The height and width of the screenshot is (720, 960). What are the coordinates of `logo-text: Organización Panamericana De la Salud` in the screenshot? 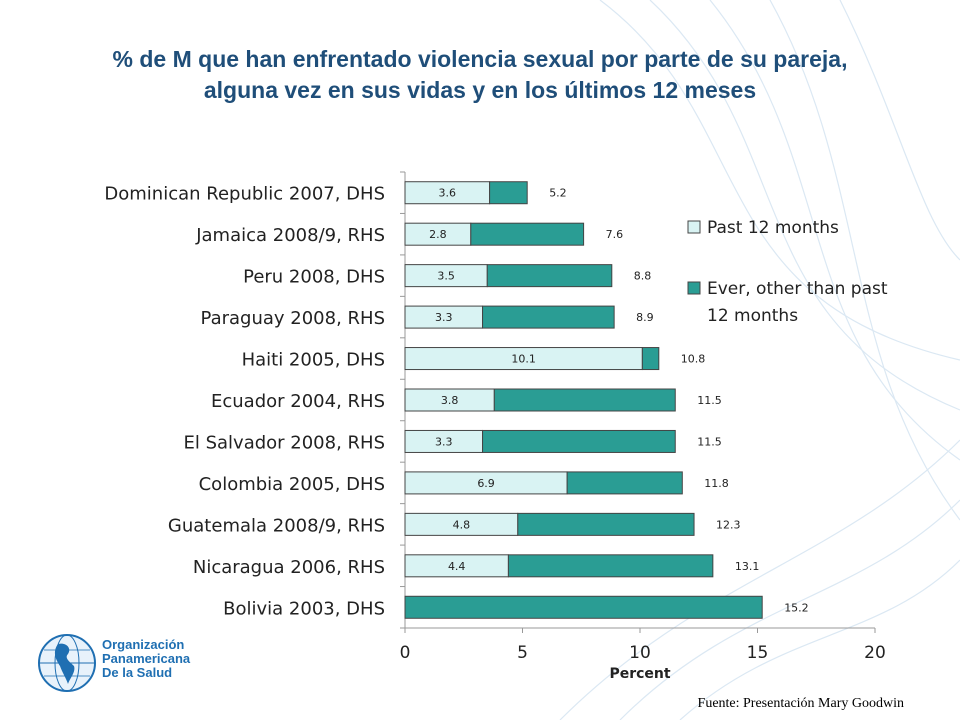 It's located at (146, 659).